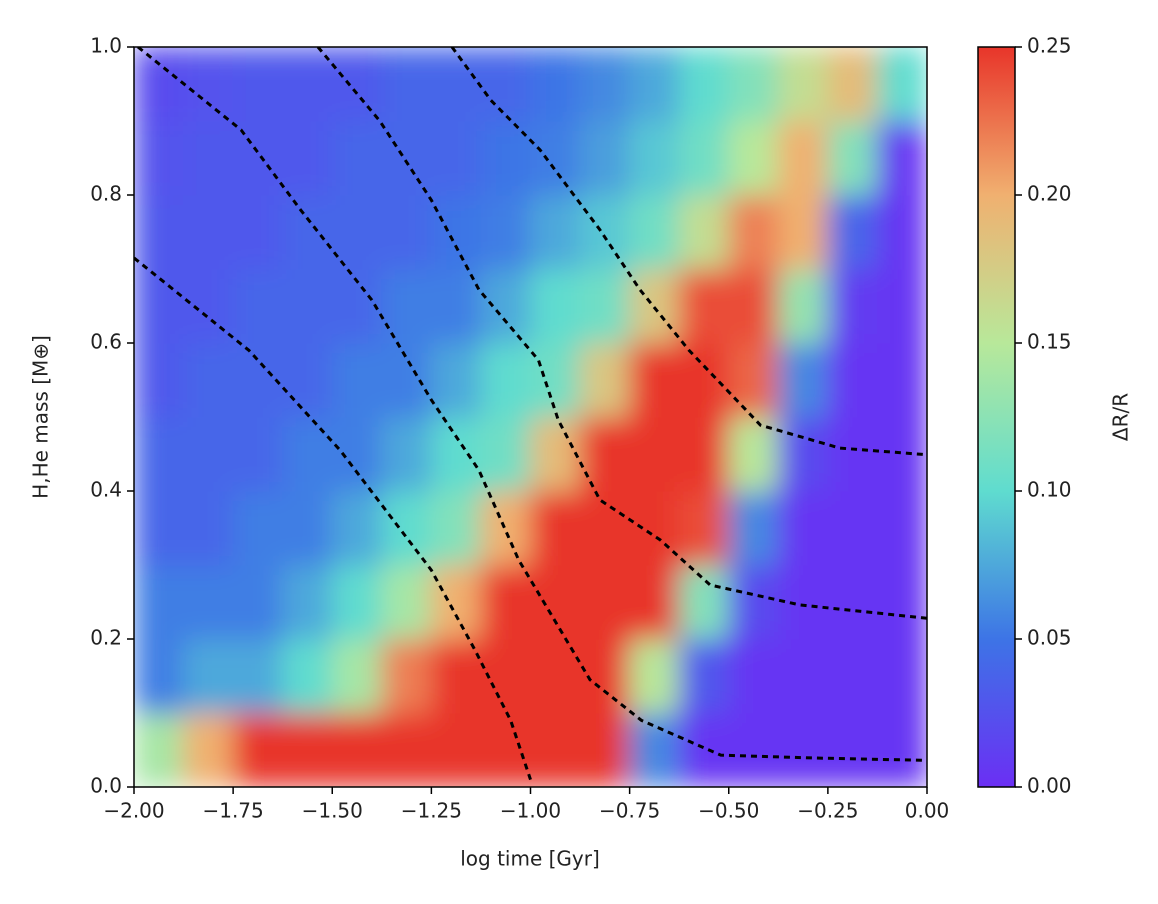 This screenshot has width=1158, height=904. I want to click on x-tick-label: −1.50, so click(332, 811).